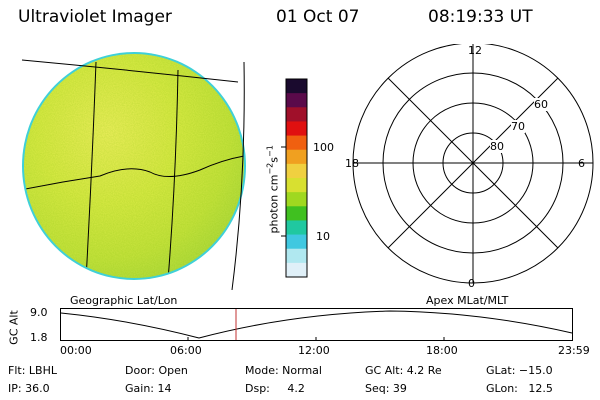 The height and width of the screenshot is (400, 600). I want to click on time-tick-2359: 23:59, so click(574, 350).